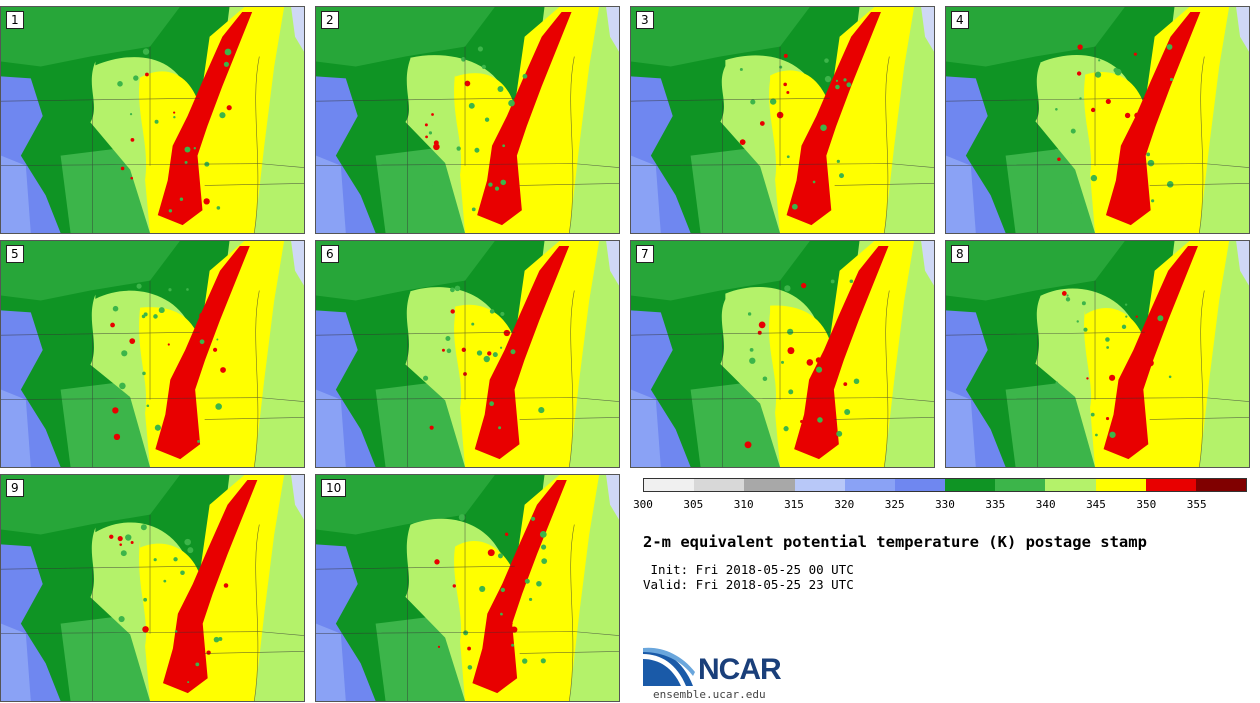 Image resolution: width=1260 pixels, height=703 pixels. Describe the element at coordinates (794, 504) in the screenshot. I see `colorbar-tick-label: 315` at that location.